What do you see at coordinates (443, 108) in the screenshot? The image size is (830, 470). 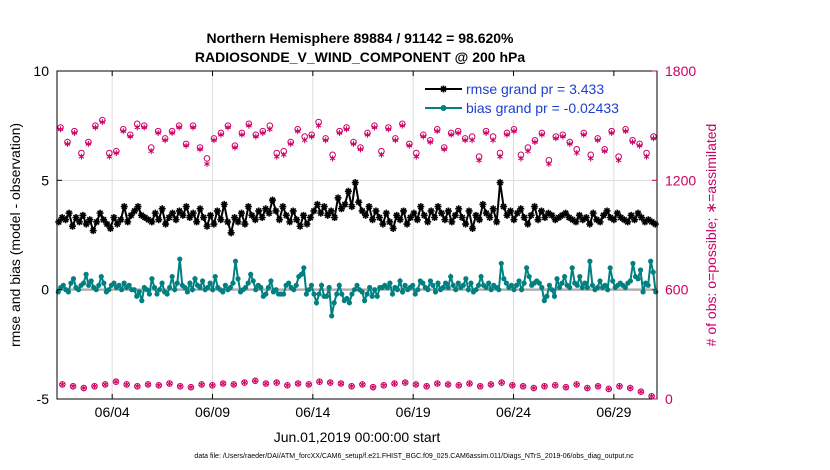 I see `legend-bias-marker` at bounding box center [443, 108].